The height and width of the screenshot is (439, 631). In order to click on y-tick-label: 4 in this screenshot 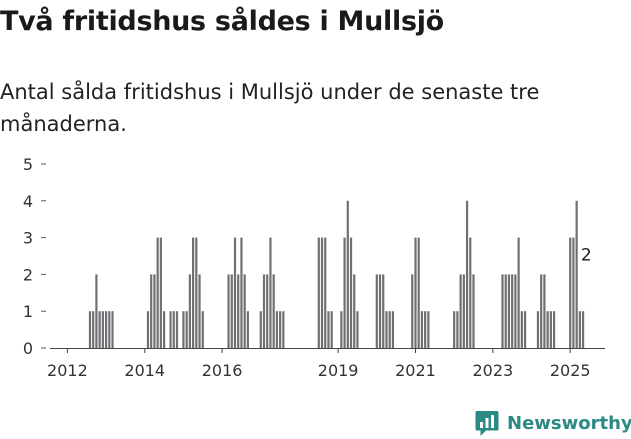, I will do `click(28, 201)`.